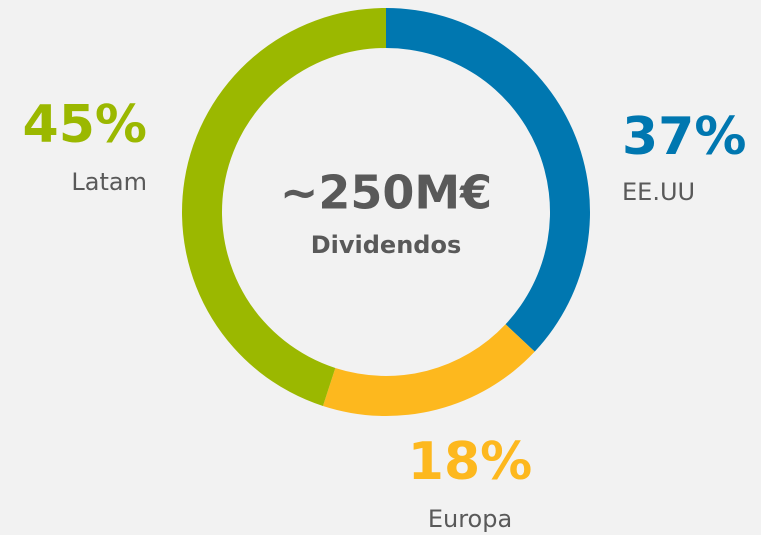 The image size is (761, 535). Describe the element at coordinates (684, 137) in the screenshot. I see `value-label: 37%` at that location.